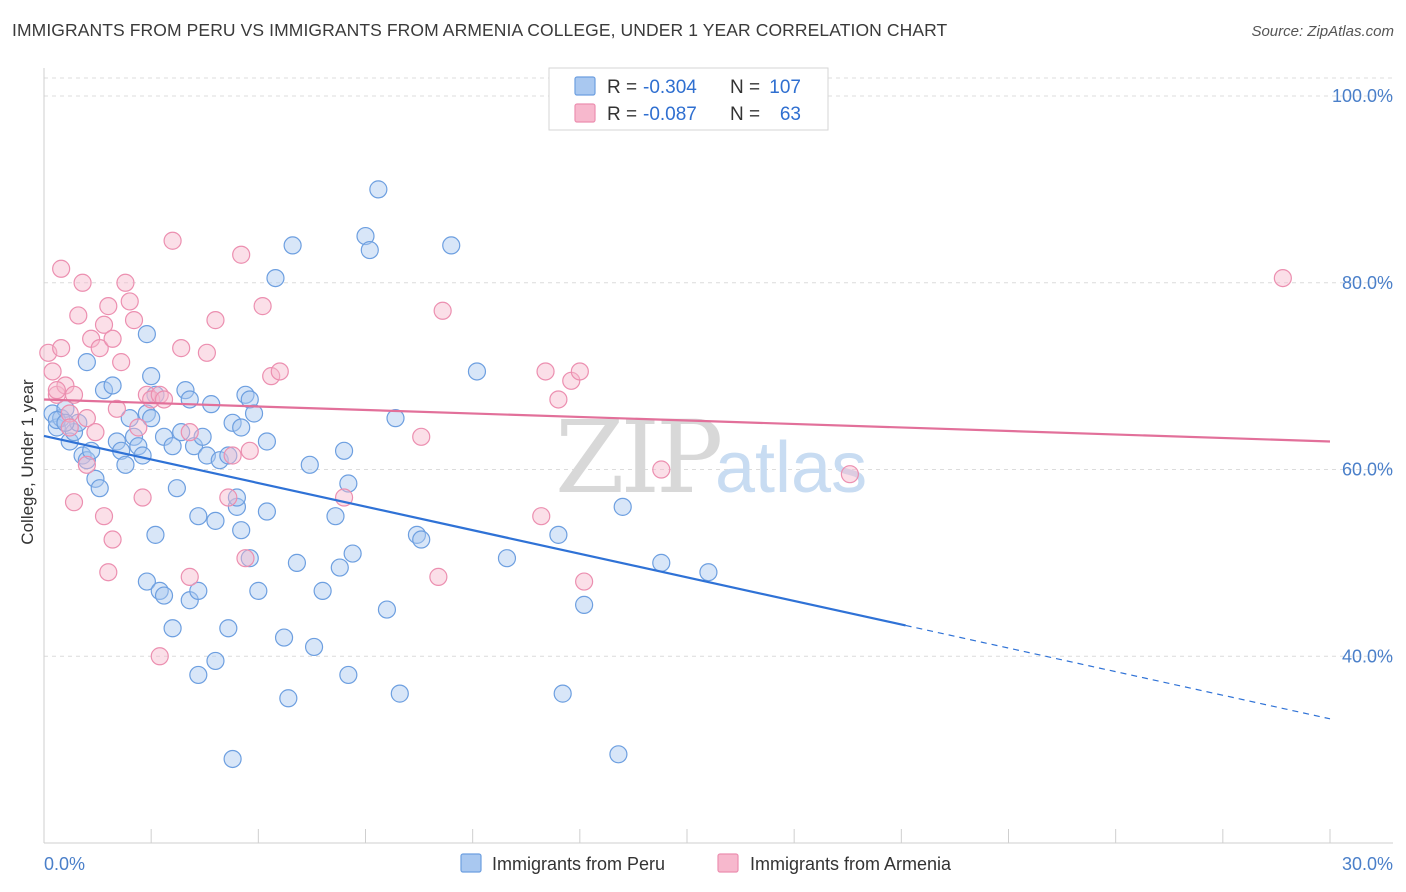 Image resolution: width=1406 pixels, height=892 pixels. What do you see at coordinates (747, 87) in the screenshot?
I see `legend-n-label-peru: N =` at bounding box center [747, 87].